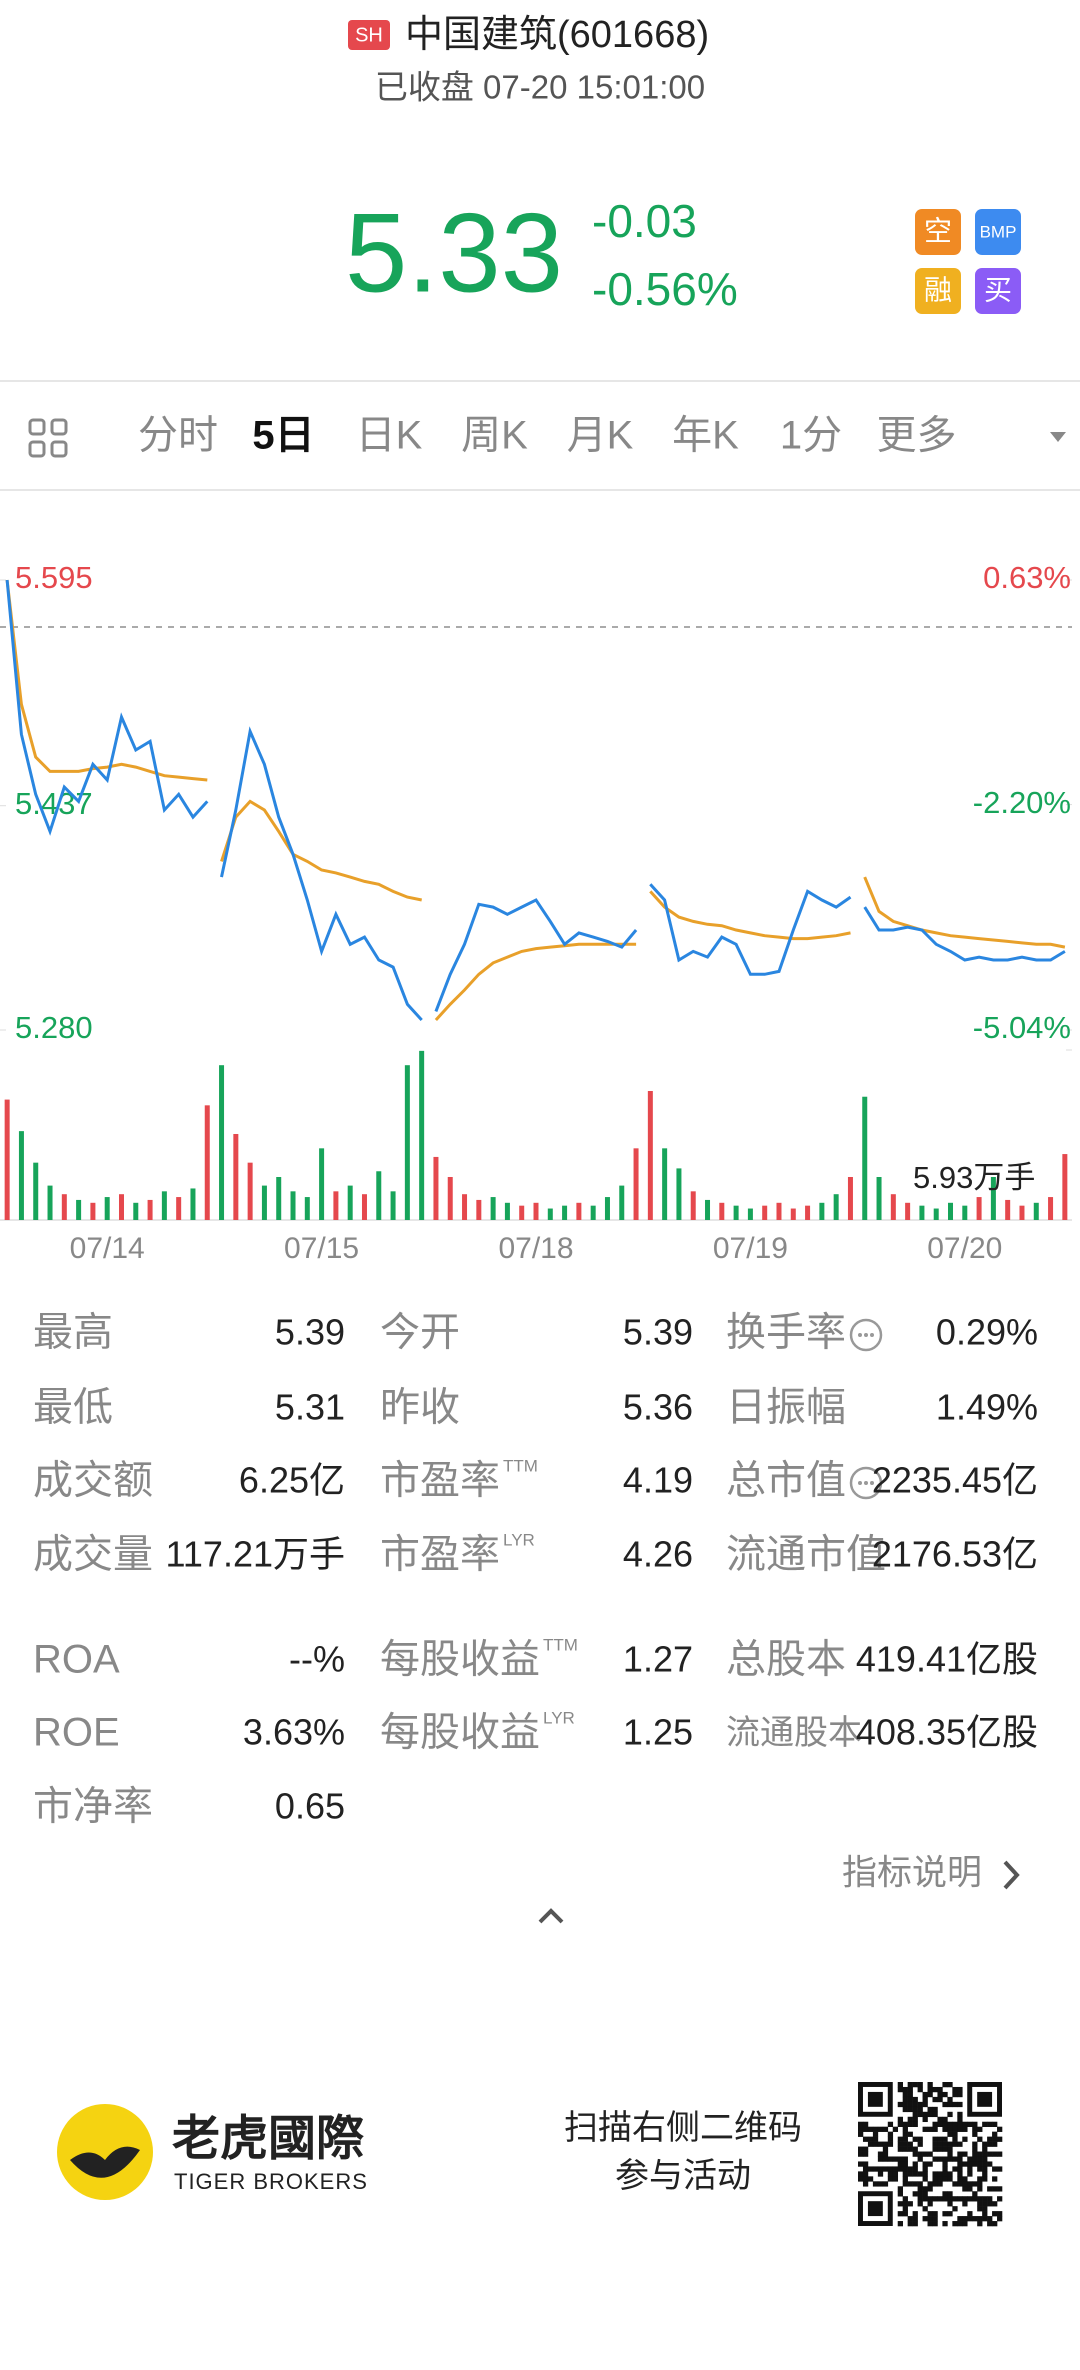 The image size is (1080, 2370). Describe the element at coordinates (494, 436) in the screenshot. I see `tab: 周K` at that location.